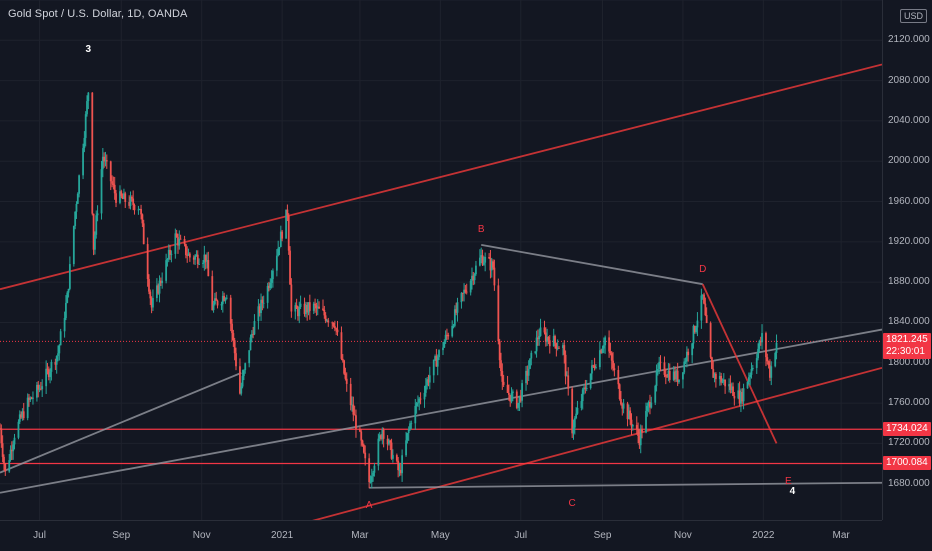 The image size is (932, 551). What do you see at coordinates (905, 352) in the screenshot?
I see `bar-countdown: 22:30:01` at bounding box center [905, 352].